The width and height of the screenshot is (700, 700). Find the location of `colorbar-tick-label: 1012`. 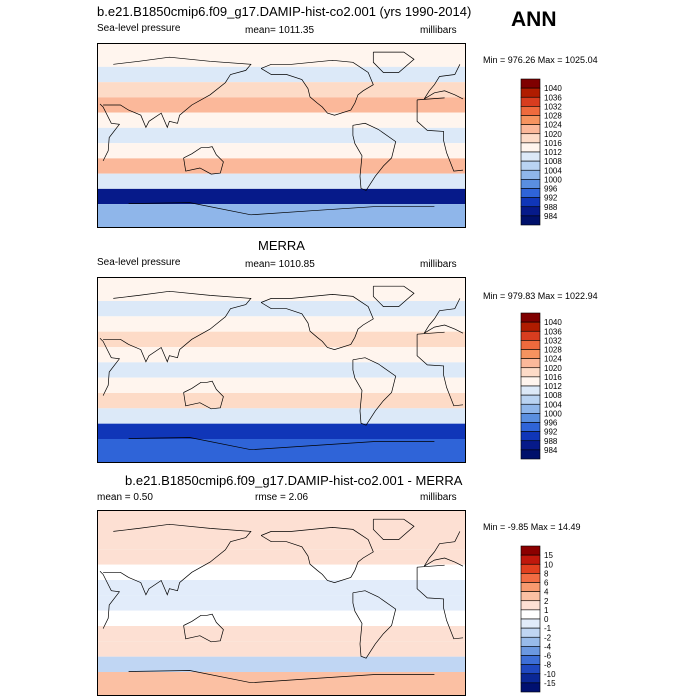

colorbar-tick-label: 1012 is located at coordinates (553, 386).